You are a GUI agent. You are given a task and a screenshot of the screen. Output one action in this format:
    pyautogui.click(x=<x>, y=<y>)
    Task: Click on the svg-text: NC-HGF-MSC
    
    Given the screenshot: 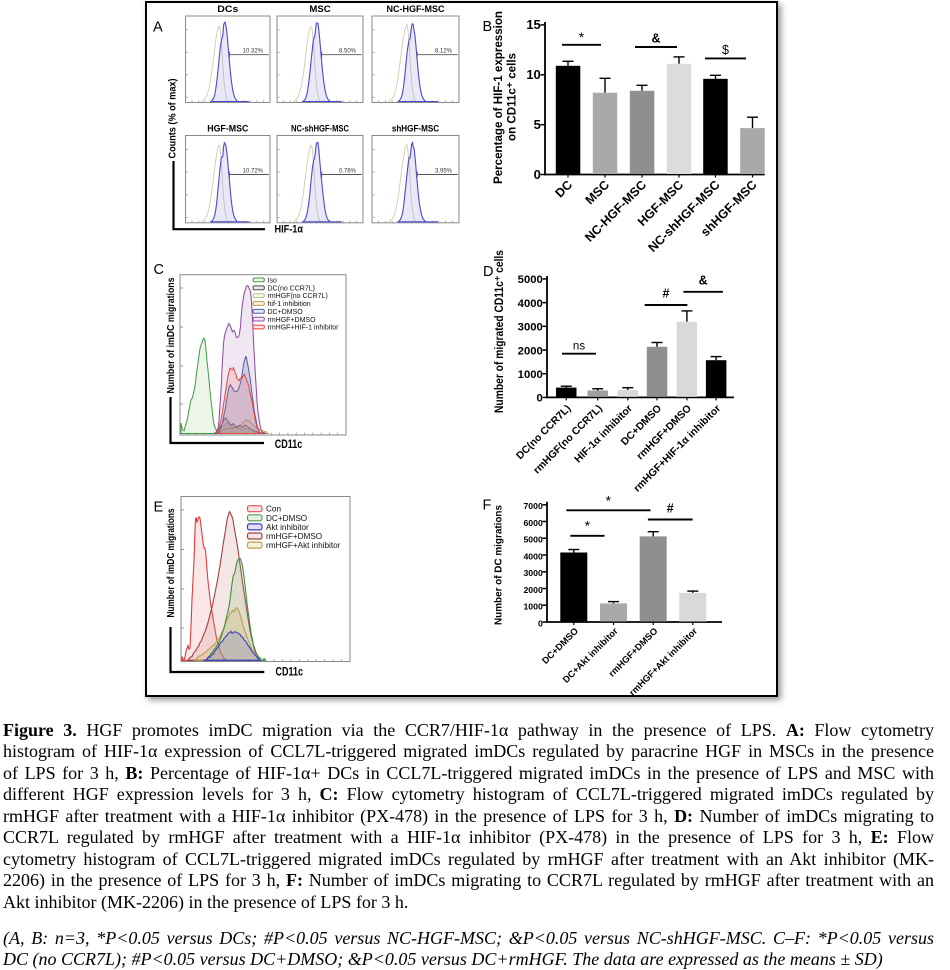 What is the action you would take?
    pyautogui.click(x=416, y=9)
    